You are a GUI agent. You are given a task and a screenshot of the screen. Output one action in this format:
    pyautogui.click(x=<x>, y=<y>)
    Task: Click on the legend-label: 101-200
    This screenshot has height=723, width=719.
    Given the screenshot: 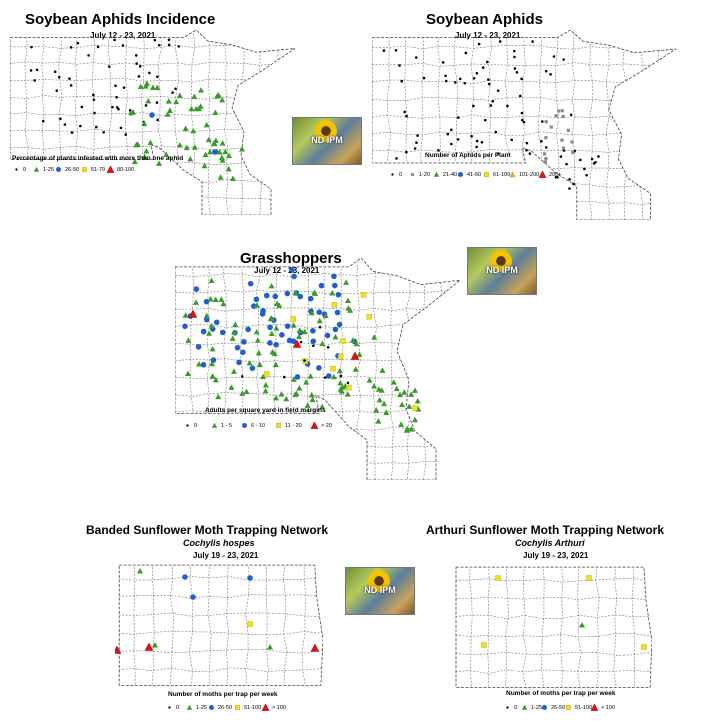 What is the action you would take?
    pyautogui.click(x=529, y=174)
    